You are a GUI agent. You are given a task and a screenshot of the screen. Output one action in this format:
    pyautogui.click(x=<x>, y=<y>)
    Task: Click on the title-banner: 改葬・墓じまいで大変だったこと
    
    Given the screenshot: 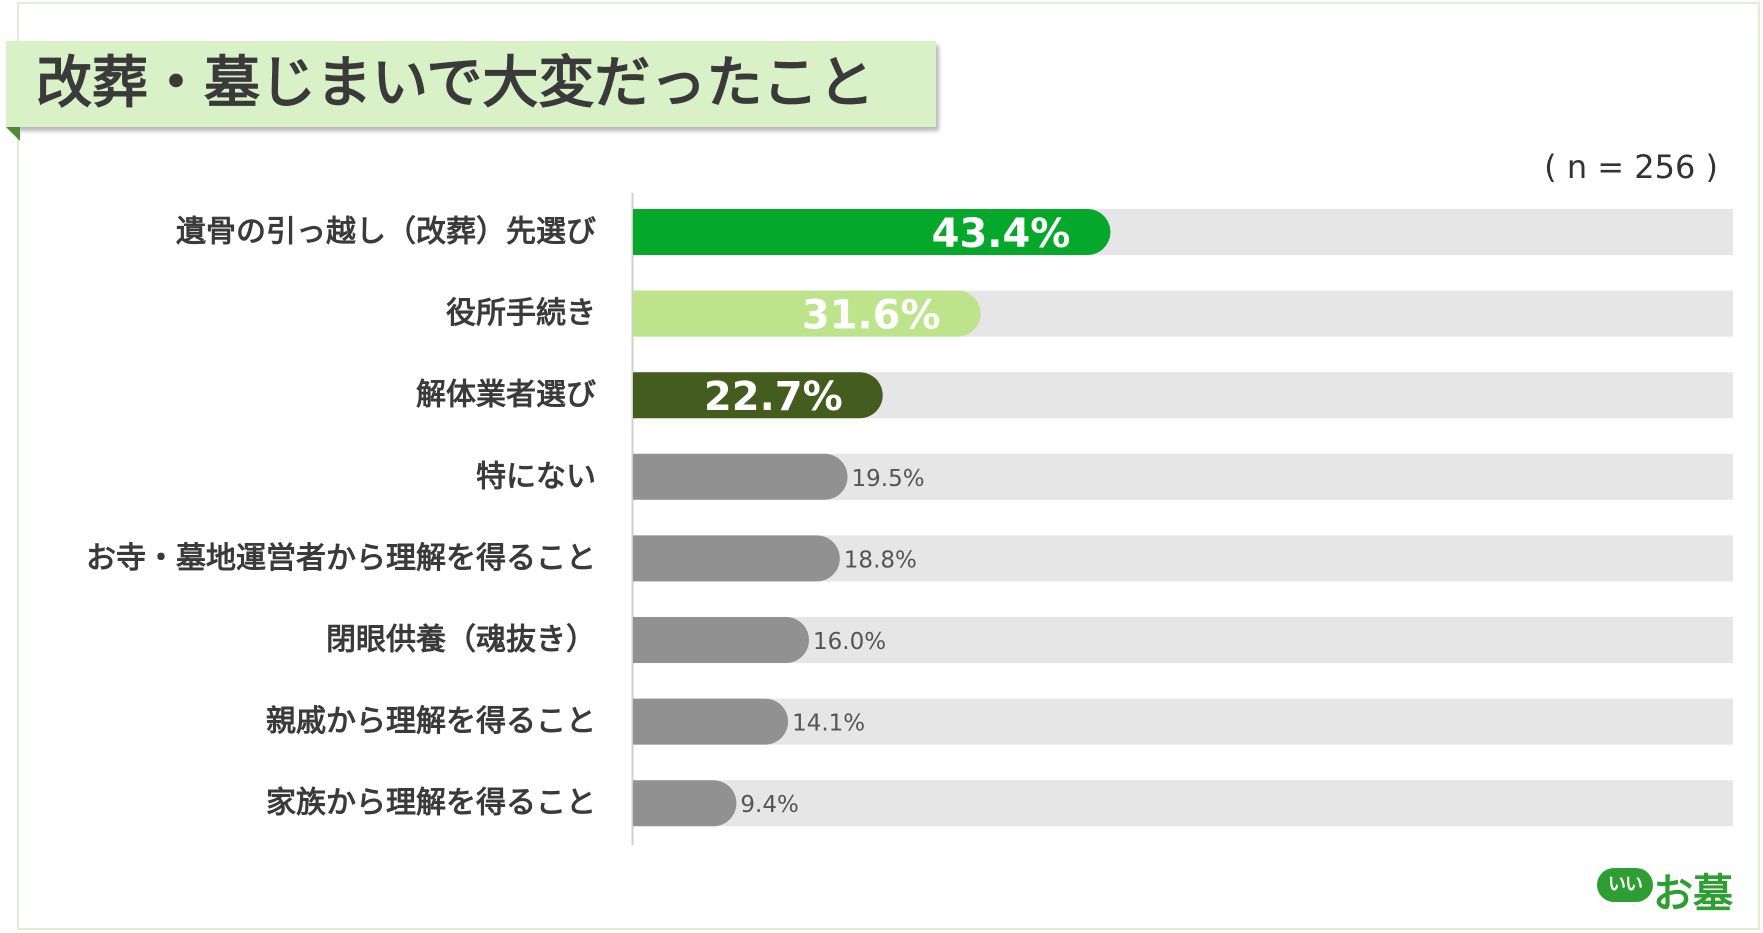 What is the action you would take?
    pyautogui.click(x=471, y=84)
    